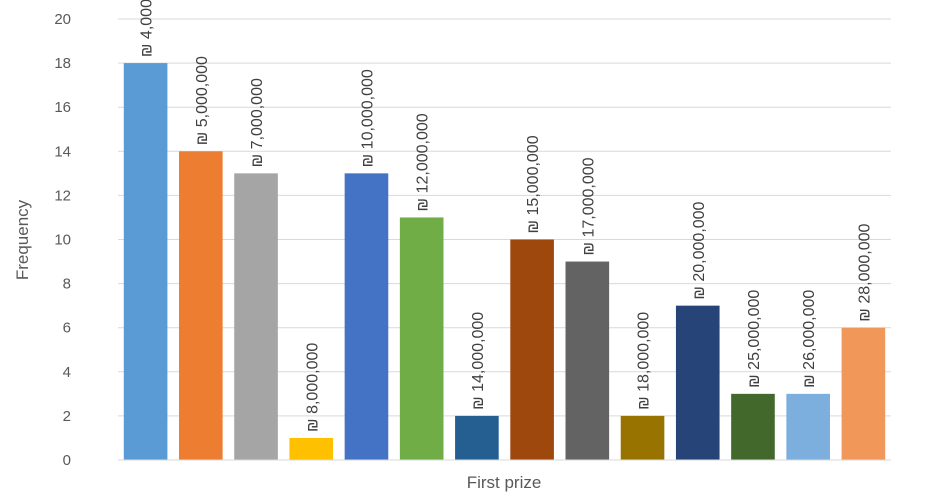 This screenshot has width=925, height=496. What do you see at coordinates (62, 195) in the screenshot?
I see `y-tick-label: 12` at bounding box center [62, 195].